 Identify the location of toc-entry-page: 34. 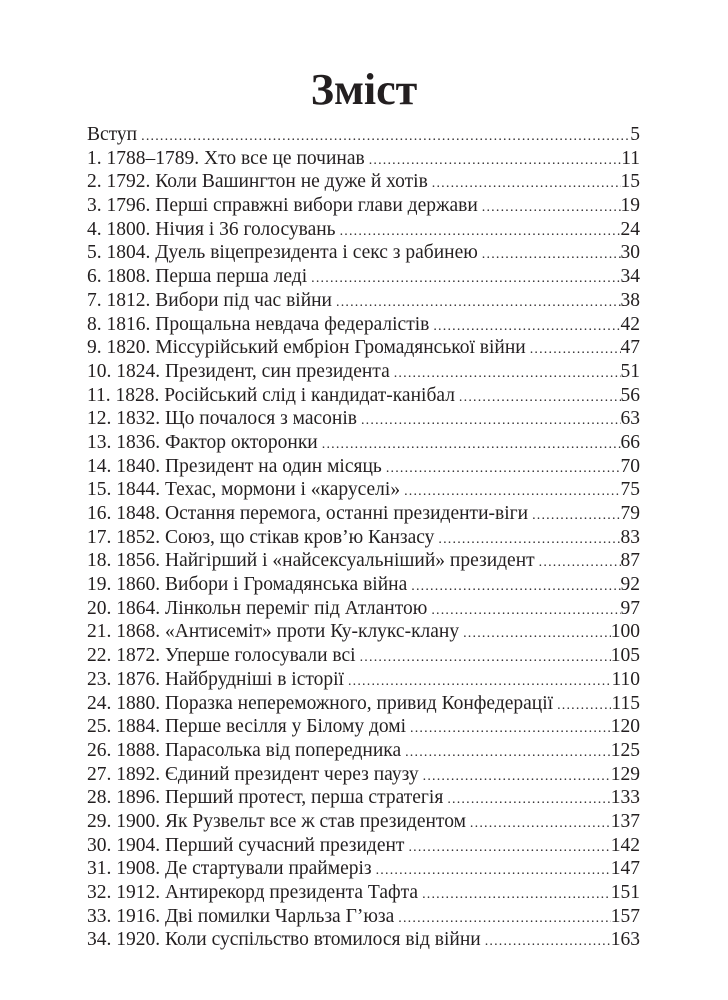
(630, 277).